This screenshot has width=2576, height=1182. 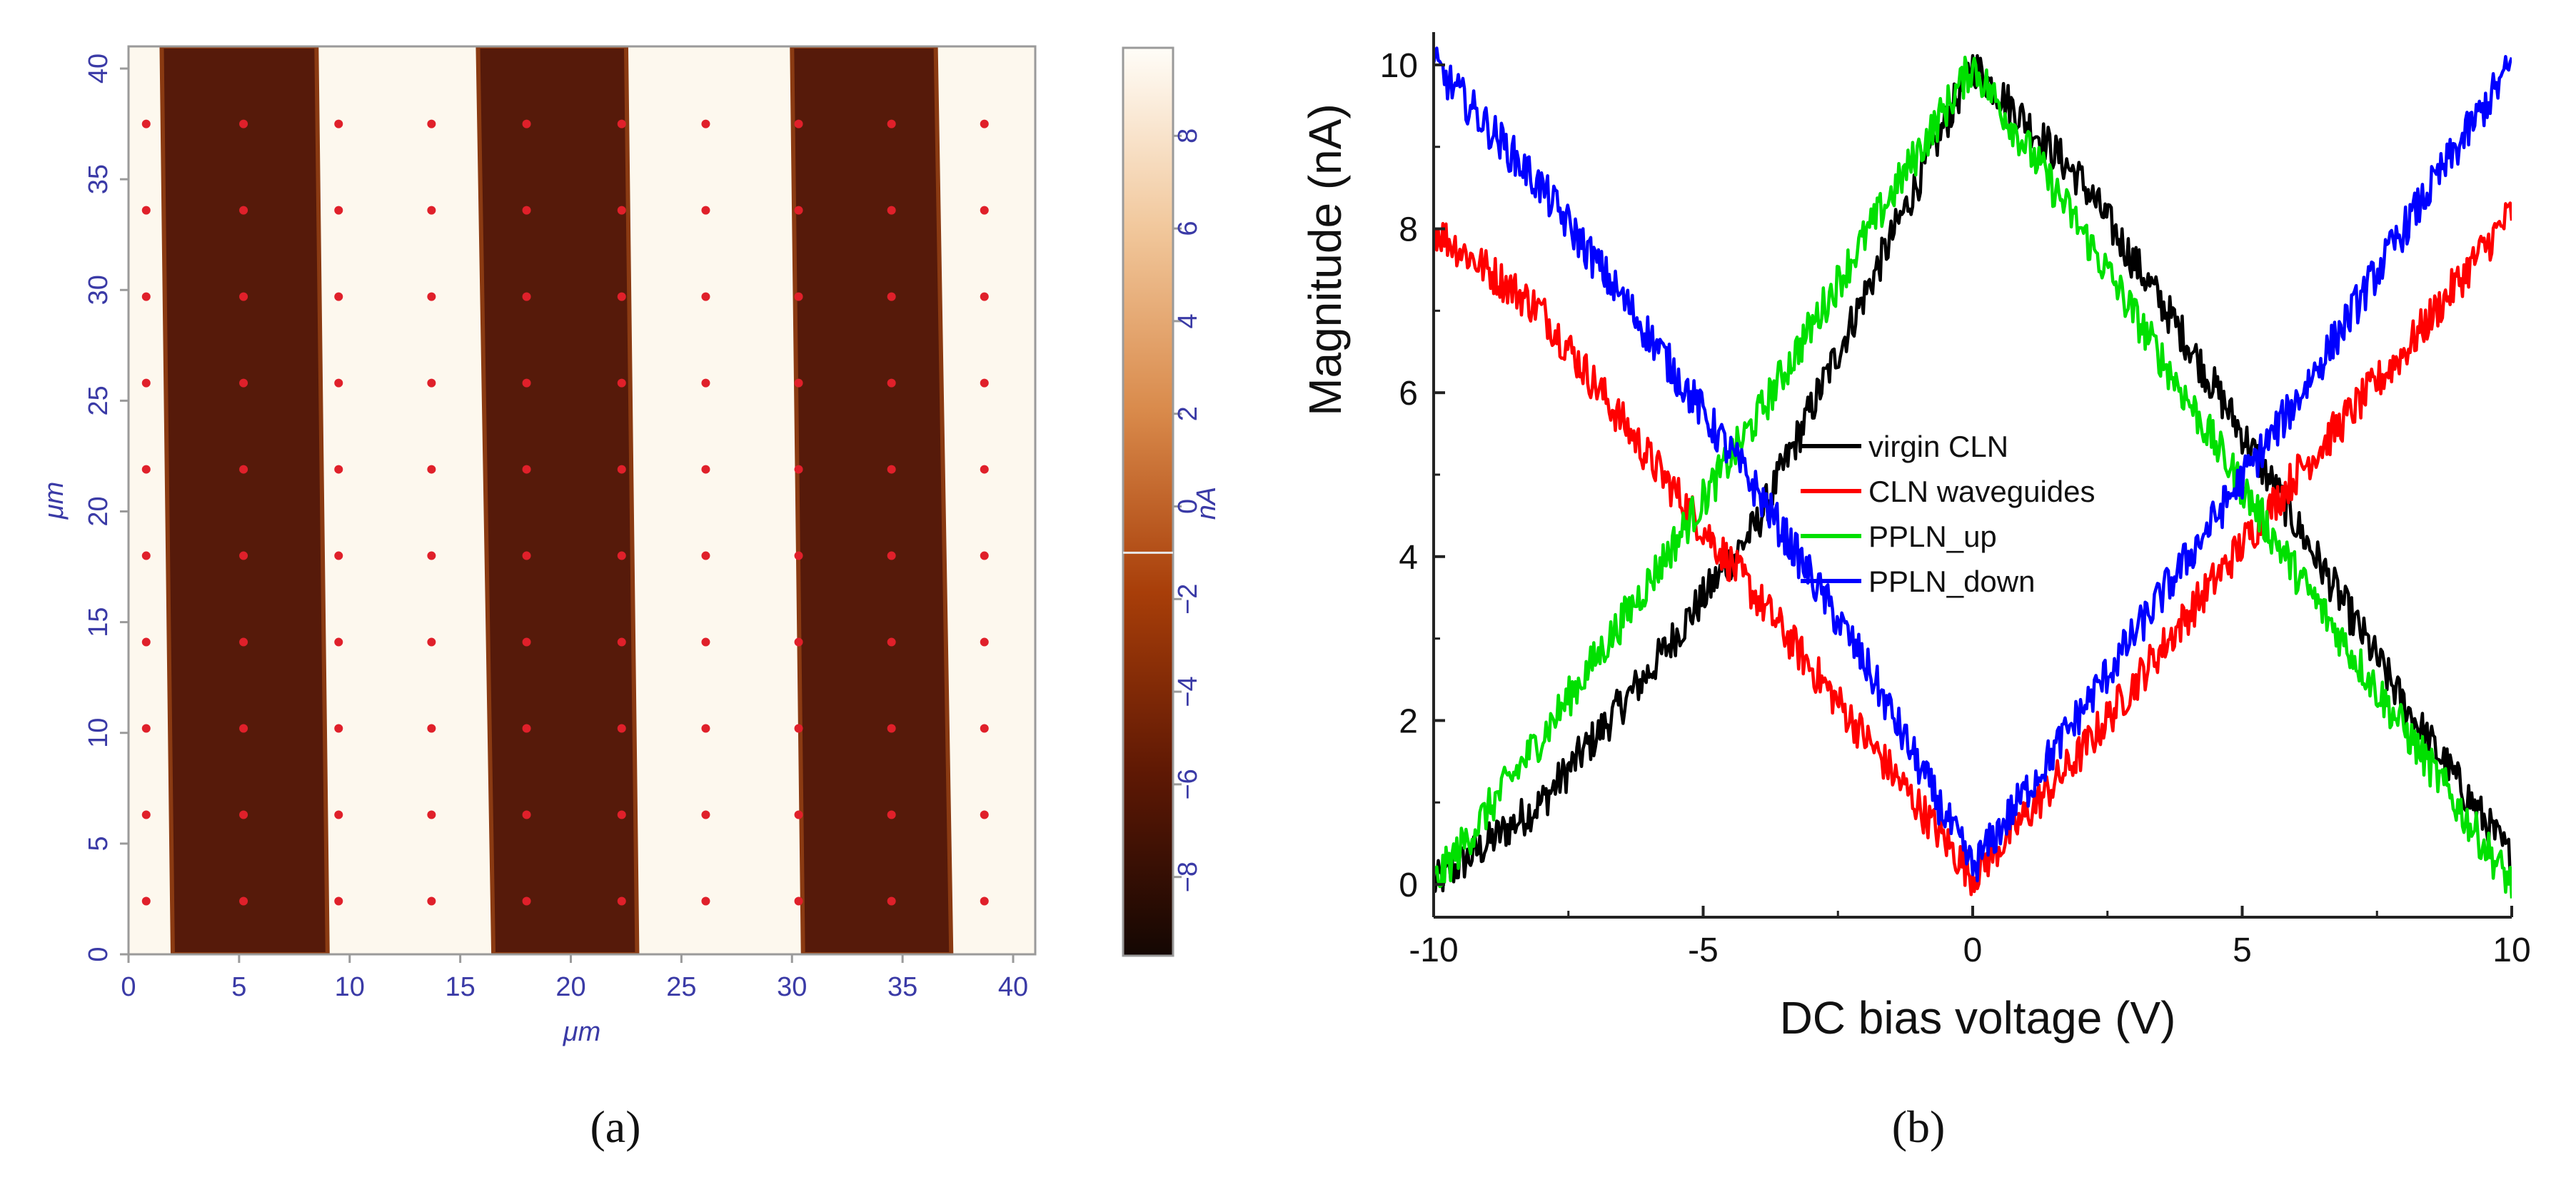 I want to click on legend-entry: PPLN_down, so click(x=1951, y=581).